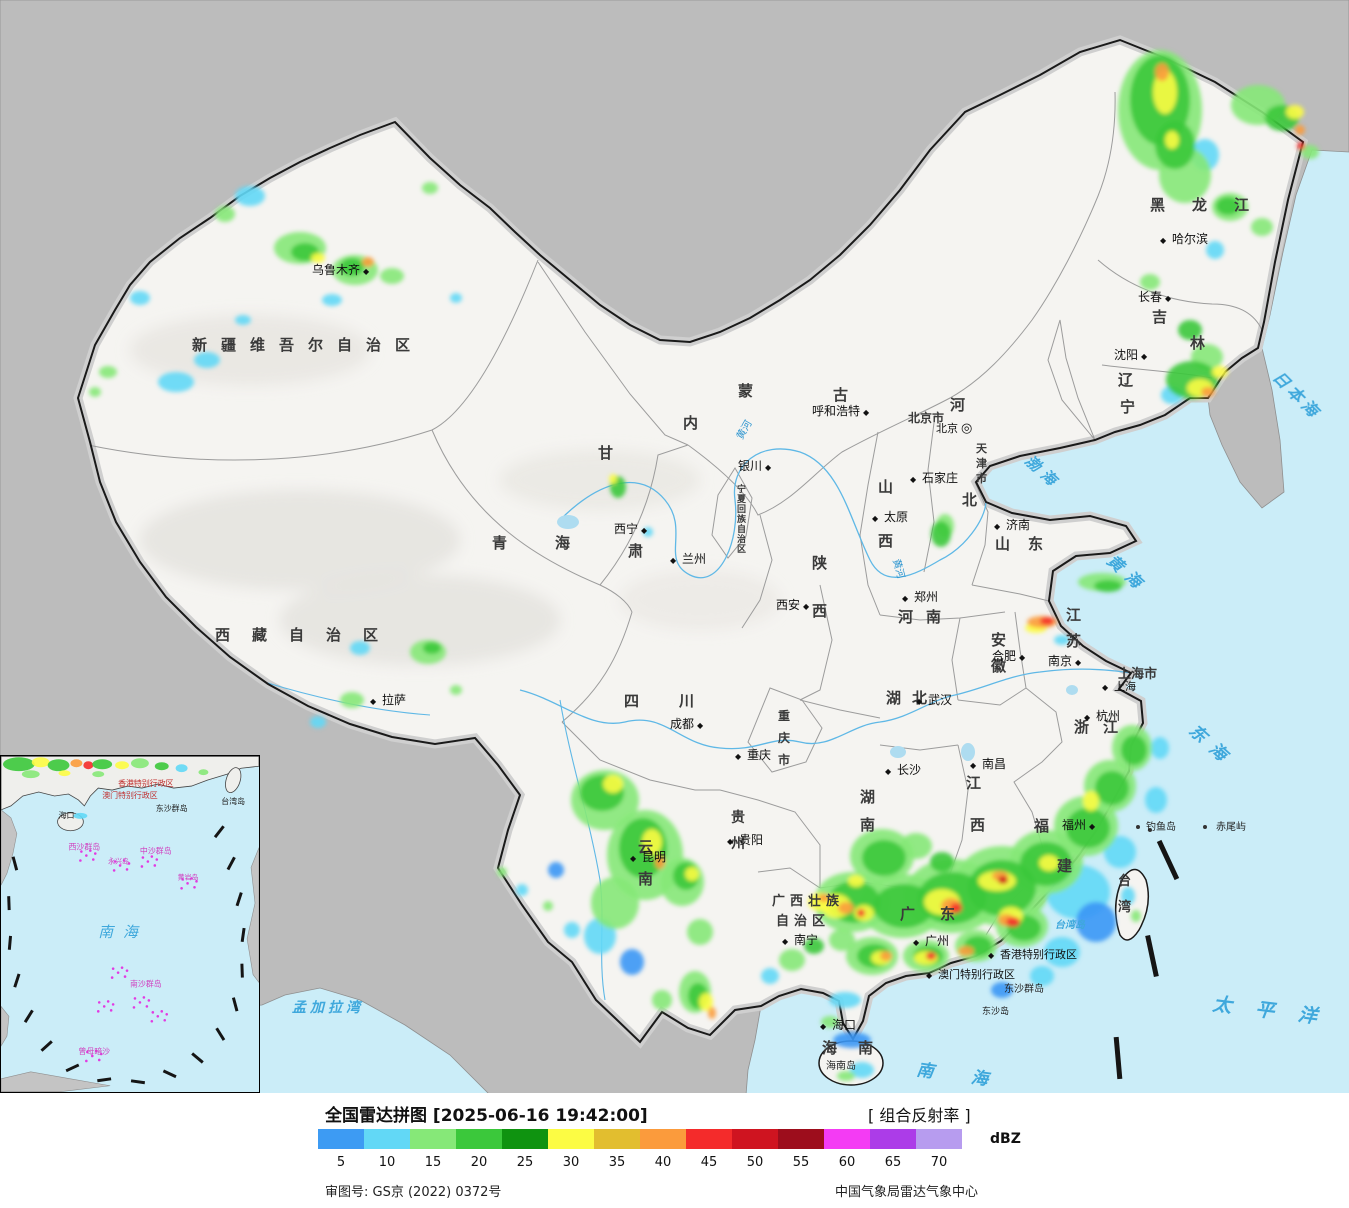  What do you see at coordinates (669, 1149) in the screenshot?
I see `color-scale-row: 5 10 15 20 25 30 35 40 45 50 55 60 65 70 dBZ` at bounding box center [669, 1149].